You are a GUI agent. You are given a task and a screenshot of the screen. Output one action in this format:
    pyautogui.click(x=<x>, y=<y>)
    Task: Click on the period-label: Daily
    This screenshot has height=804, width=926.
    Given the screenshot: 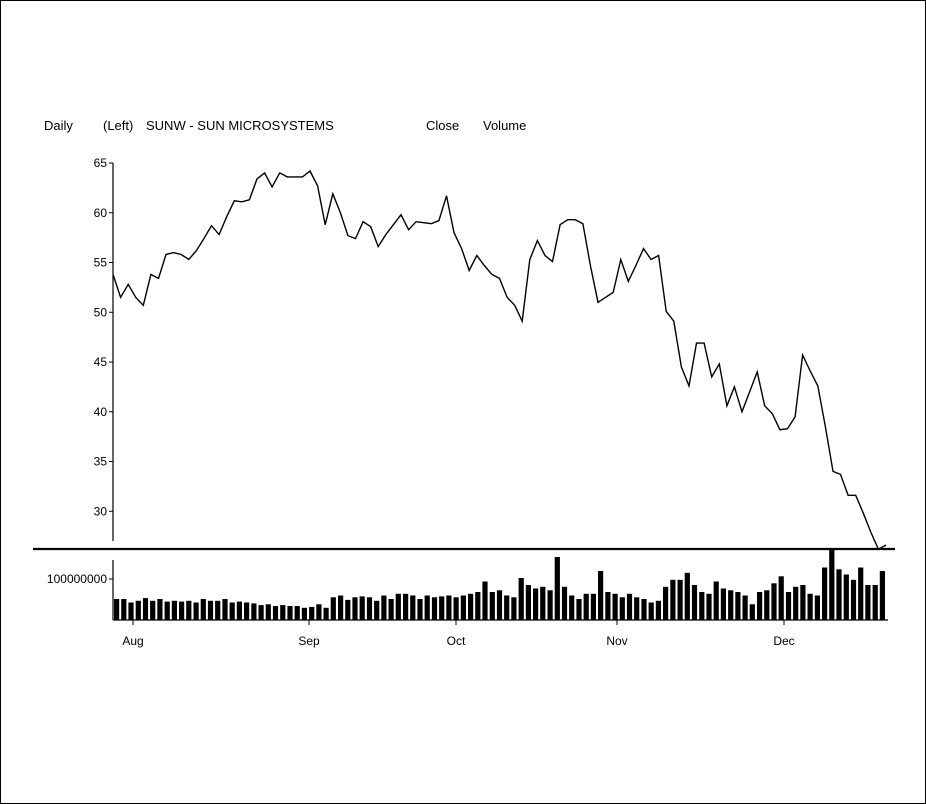 What is the action you would take?
    pyautogui.click(x=58, y=125)
    